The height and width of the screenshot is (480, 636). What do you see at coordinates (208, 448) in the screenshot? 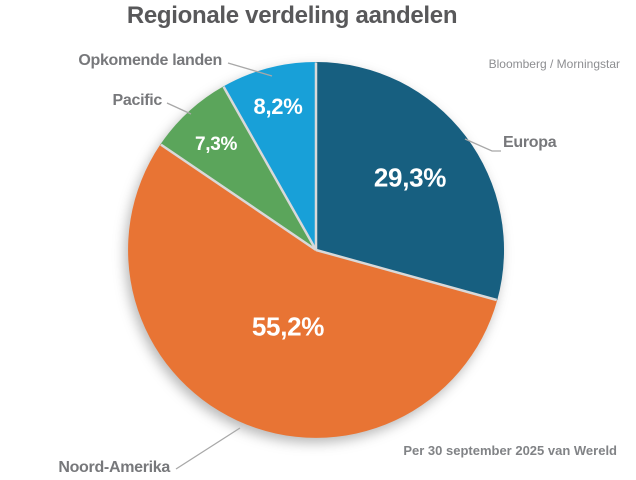
I see `leader-line-noord-amerika` at bounding box center [208, 448].